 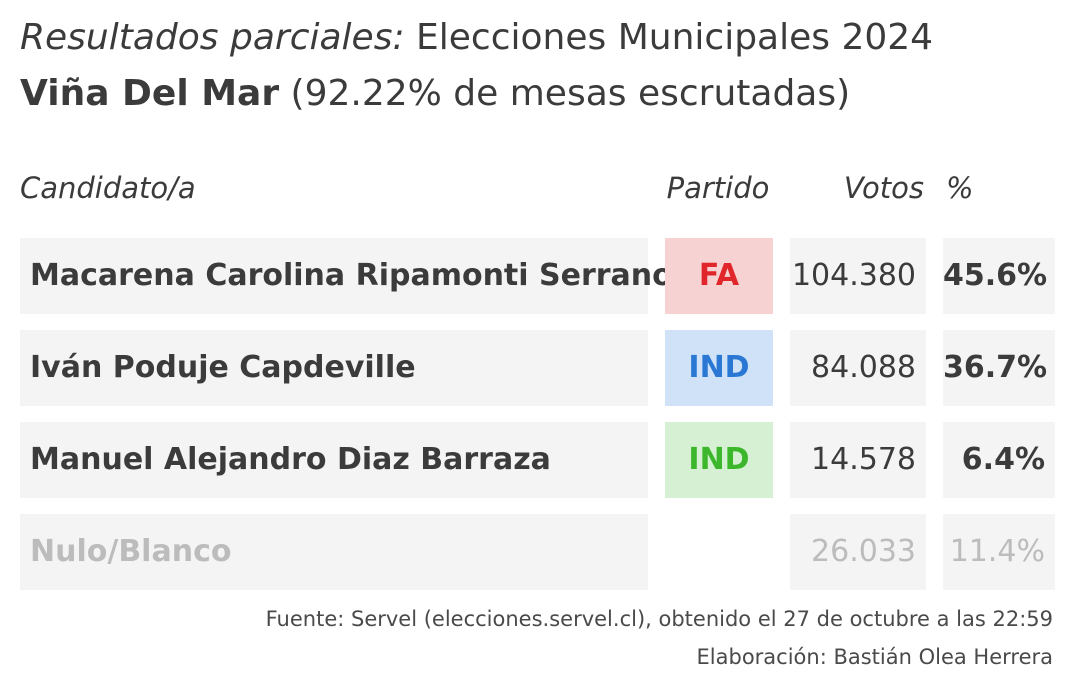 I want to click on party-badge, so click(x=719, y=552).